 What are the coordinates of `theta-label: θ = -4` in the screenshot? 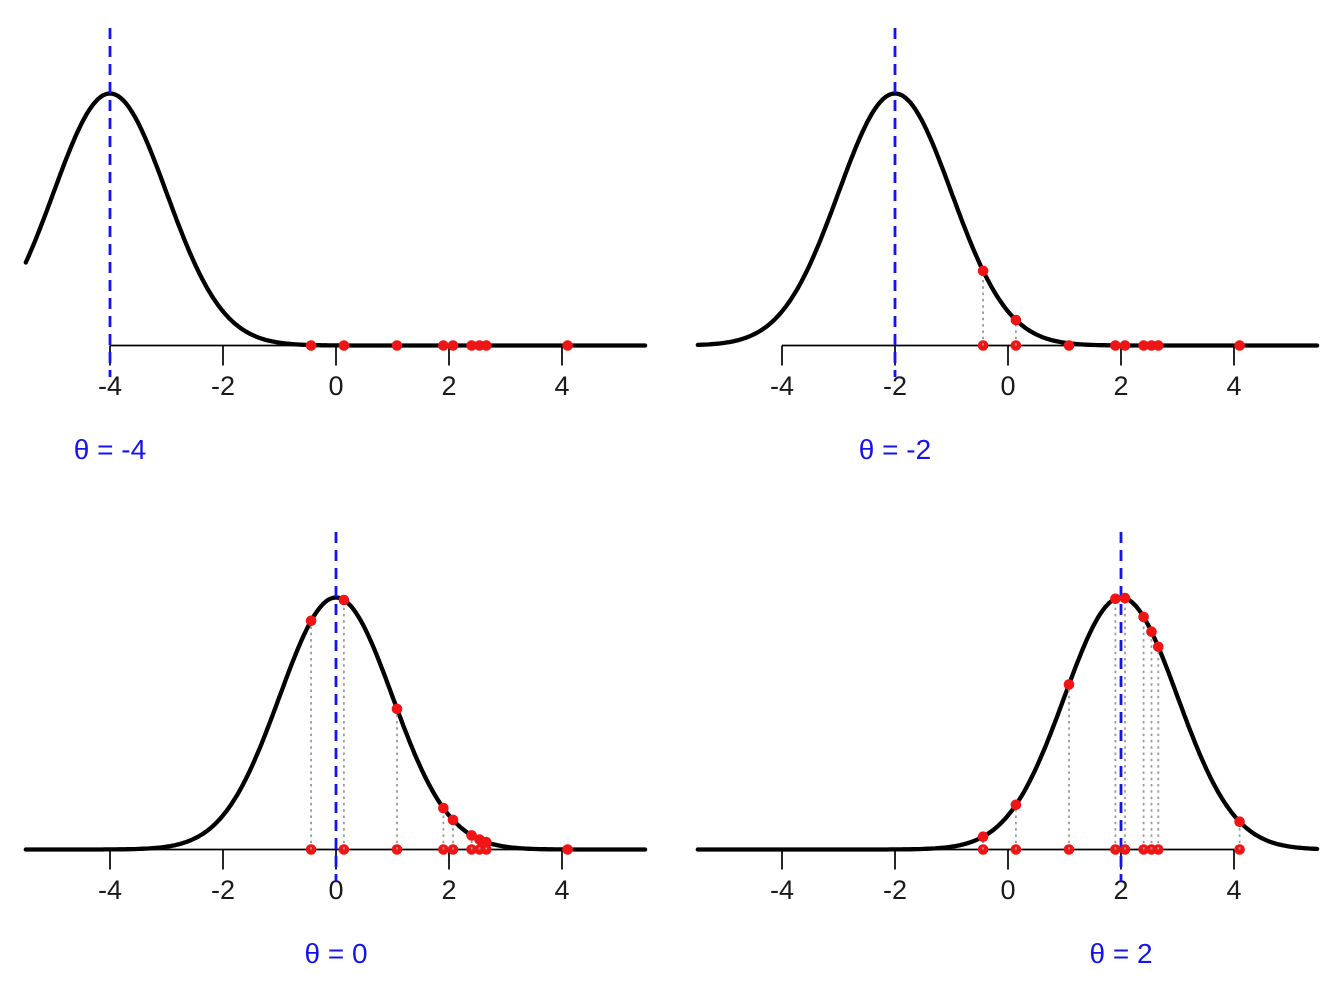 It's located at (110, 449).